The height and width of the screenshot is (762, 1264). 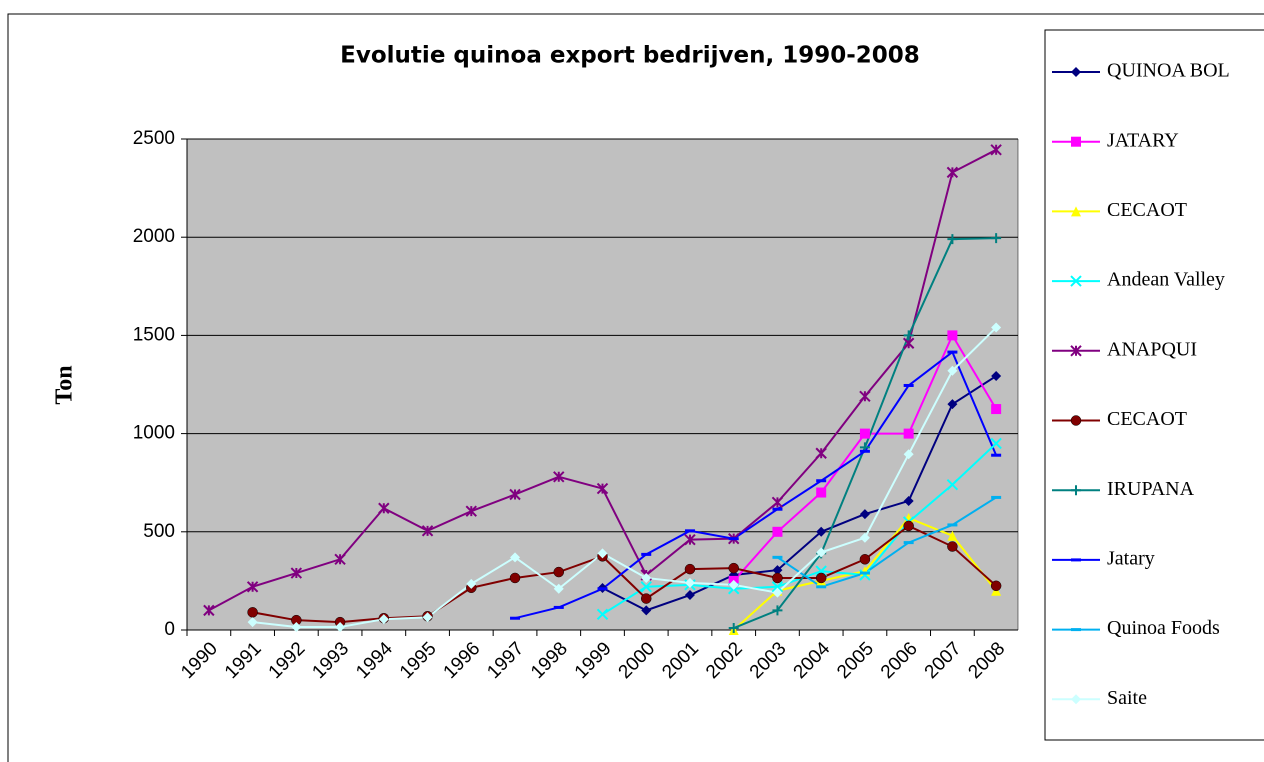 What do you see at coordinates (1151, 489) in the screenshot?
I see `legend-label: IRUPANA` at bounding box center [1151, 489].